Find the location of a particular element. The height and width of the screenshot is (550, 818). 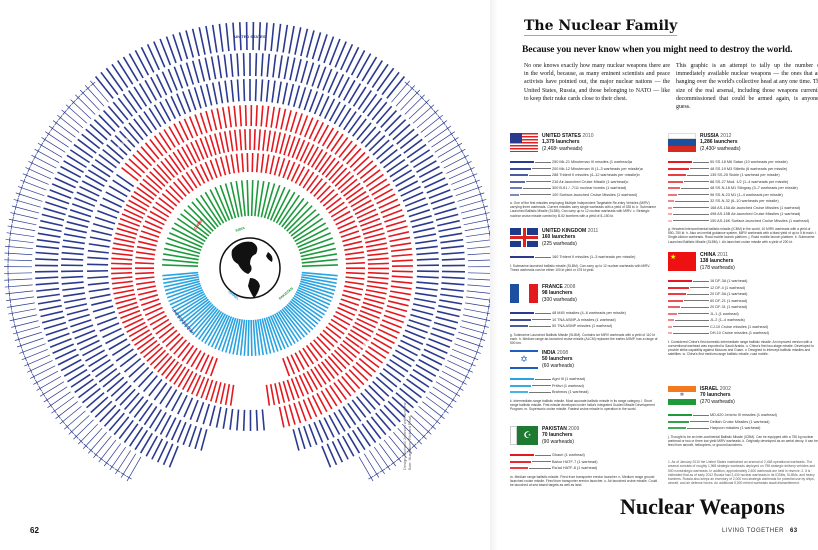

weapon-line: 20 DF-5A (1 warhead) is located at coordinates (743, 294).